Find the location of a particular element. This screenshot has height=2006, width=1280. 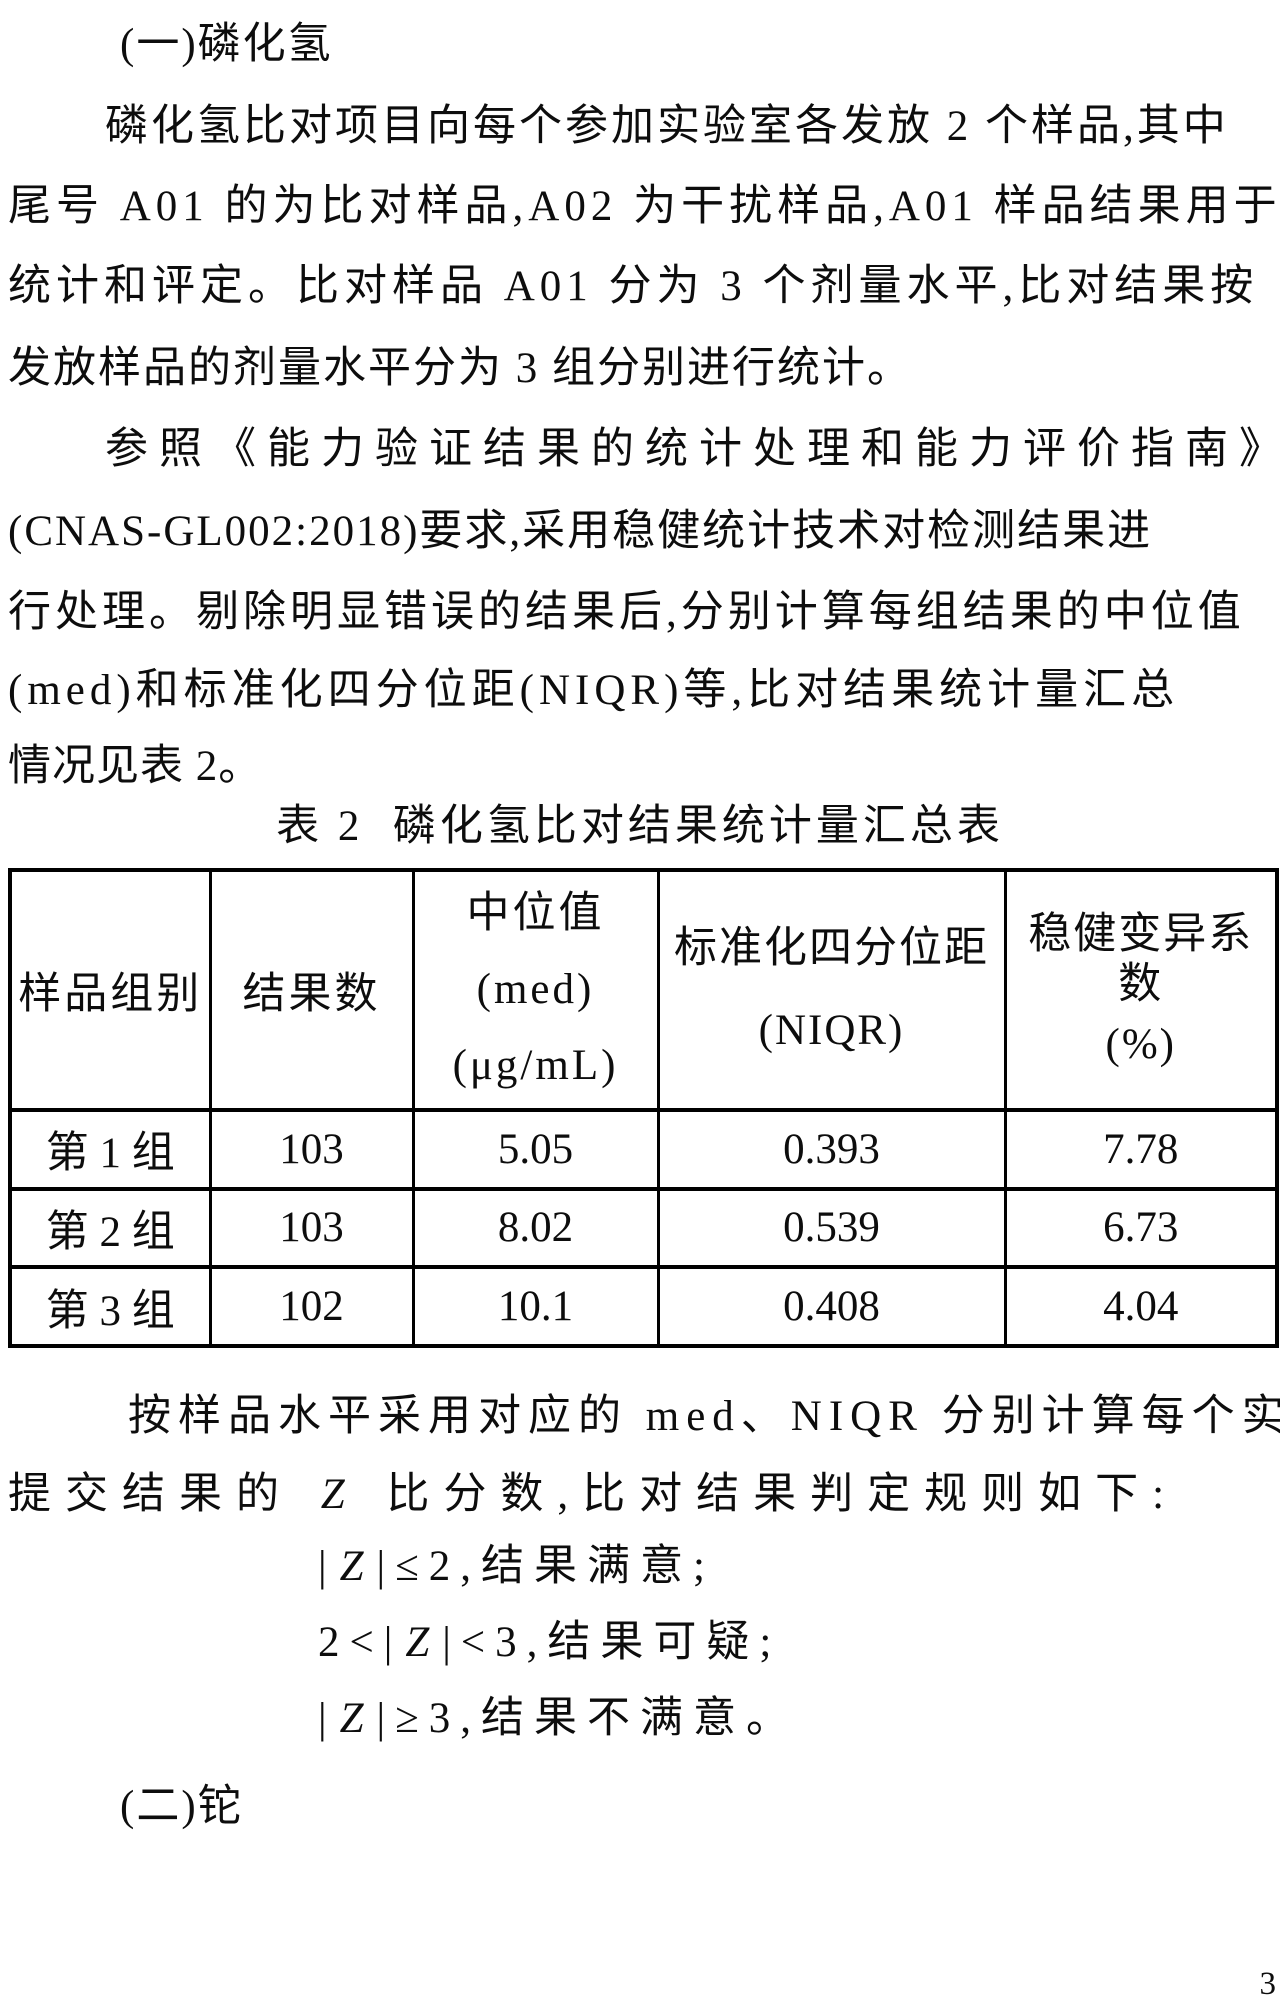

rule-questionable: 2<|Z|<3,结果可疑; is located at coordinates (549, 1643).